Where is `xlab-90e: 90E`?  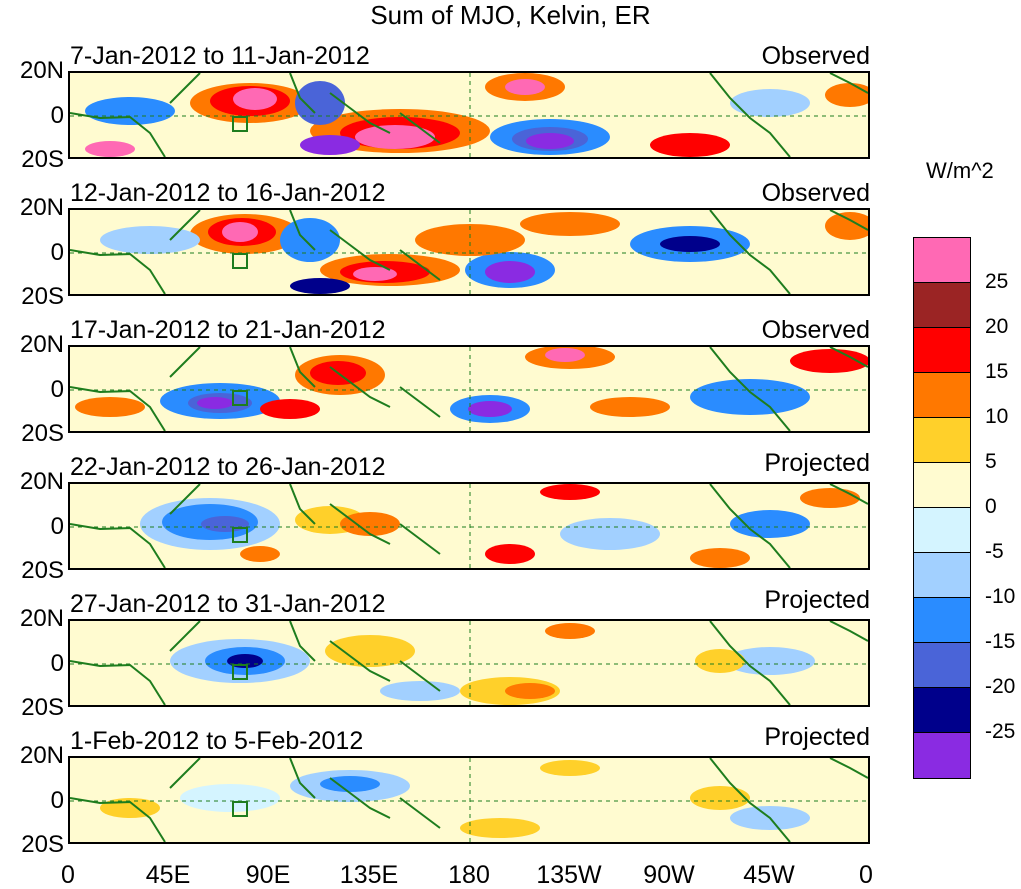 xlab-90e: 90E is located at coordinates (268, 875).